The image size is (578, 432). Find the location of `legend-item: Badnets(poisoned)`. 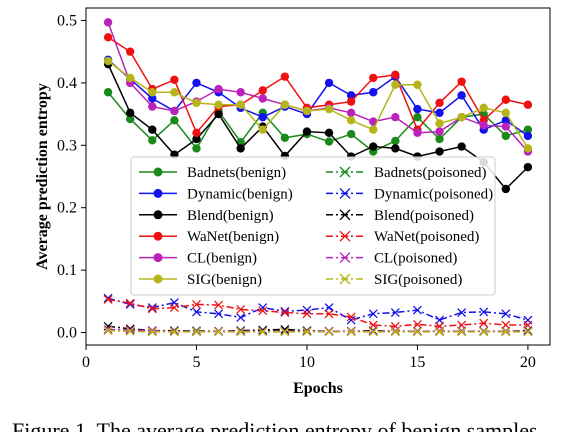

legend-item: Badnets(poisoned) is located at coordinates (406, 173).